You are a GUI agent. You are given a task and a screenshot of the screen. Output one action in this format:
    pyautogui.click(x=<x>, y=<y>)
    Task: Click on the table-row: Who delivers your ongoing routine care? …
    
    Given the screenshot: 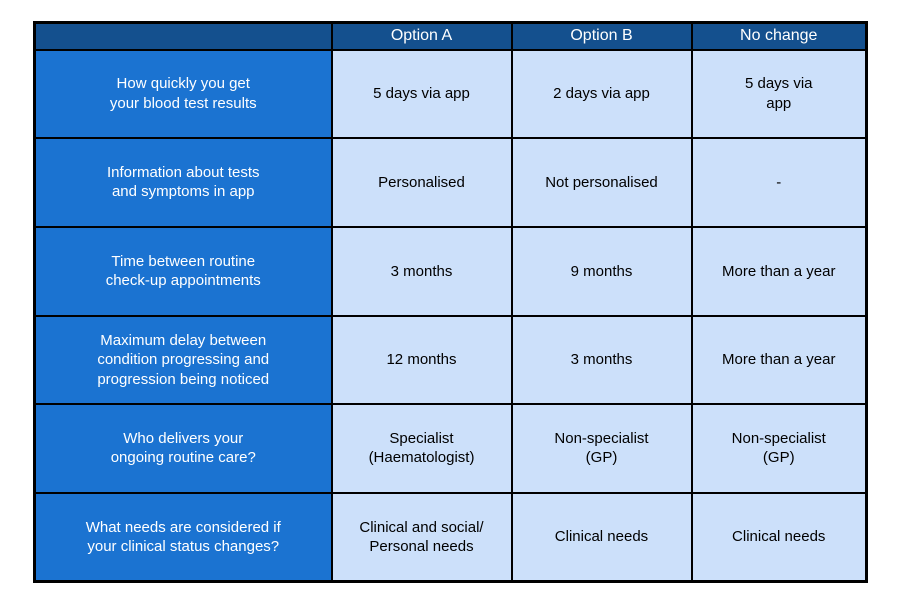 What is the action you would take?
    pyautogui.click(x=450, y=448)
    